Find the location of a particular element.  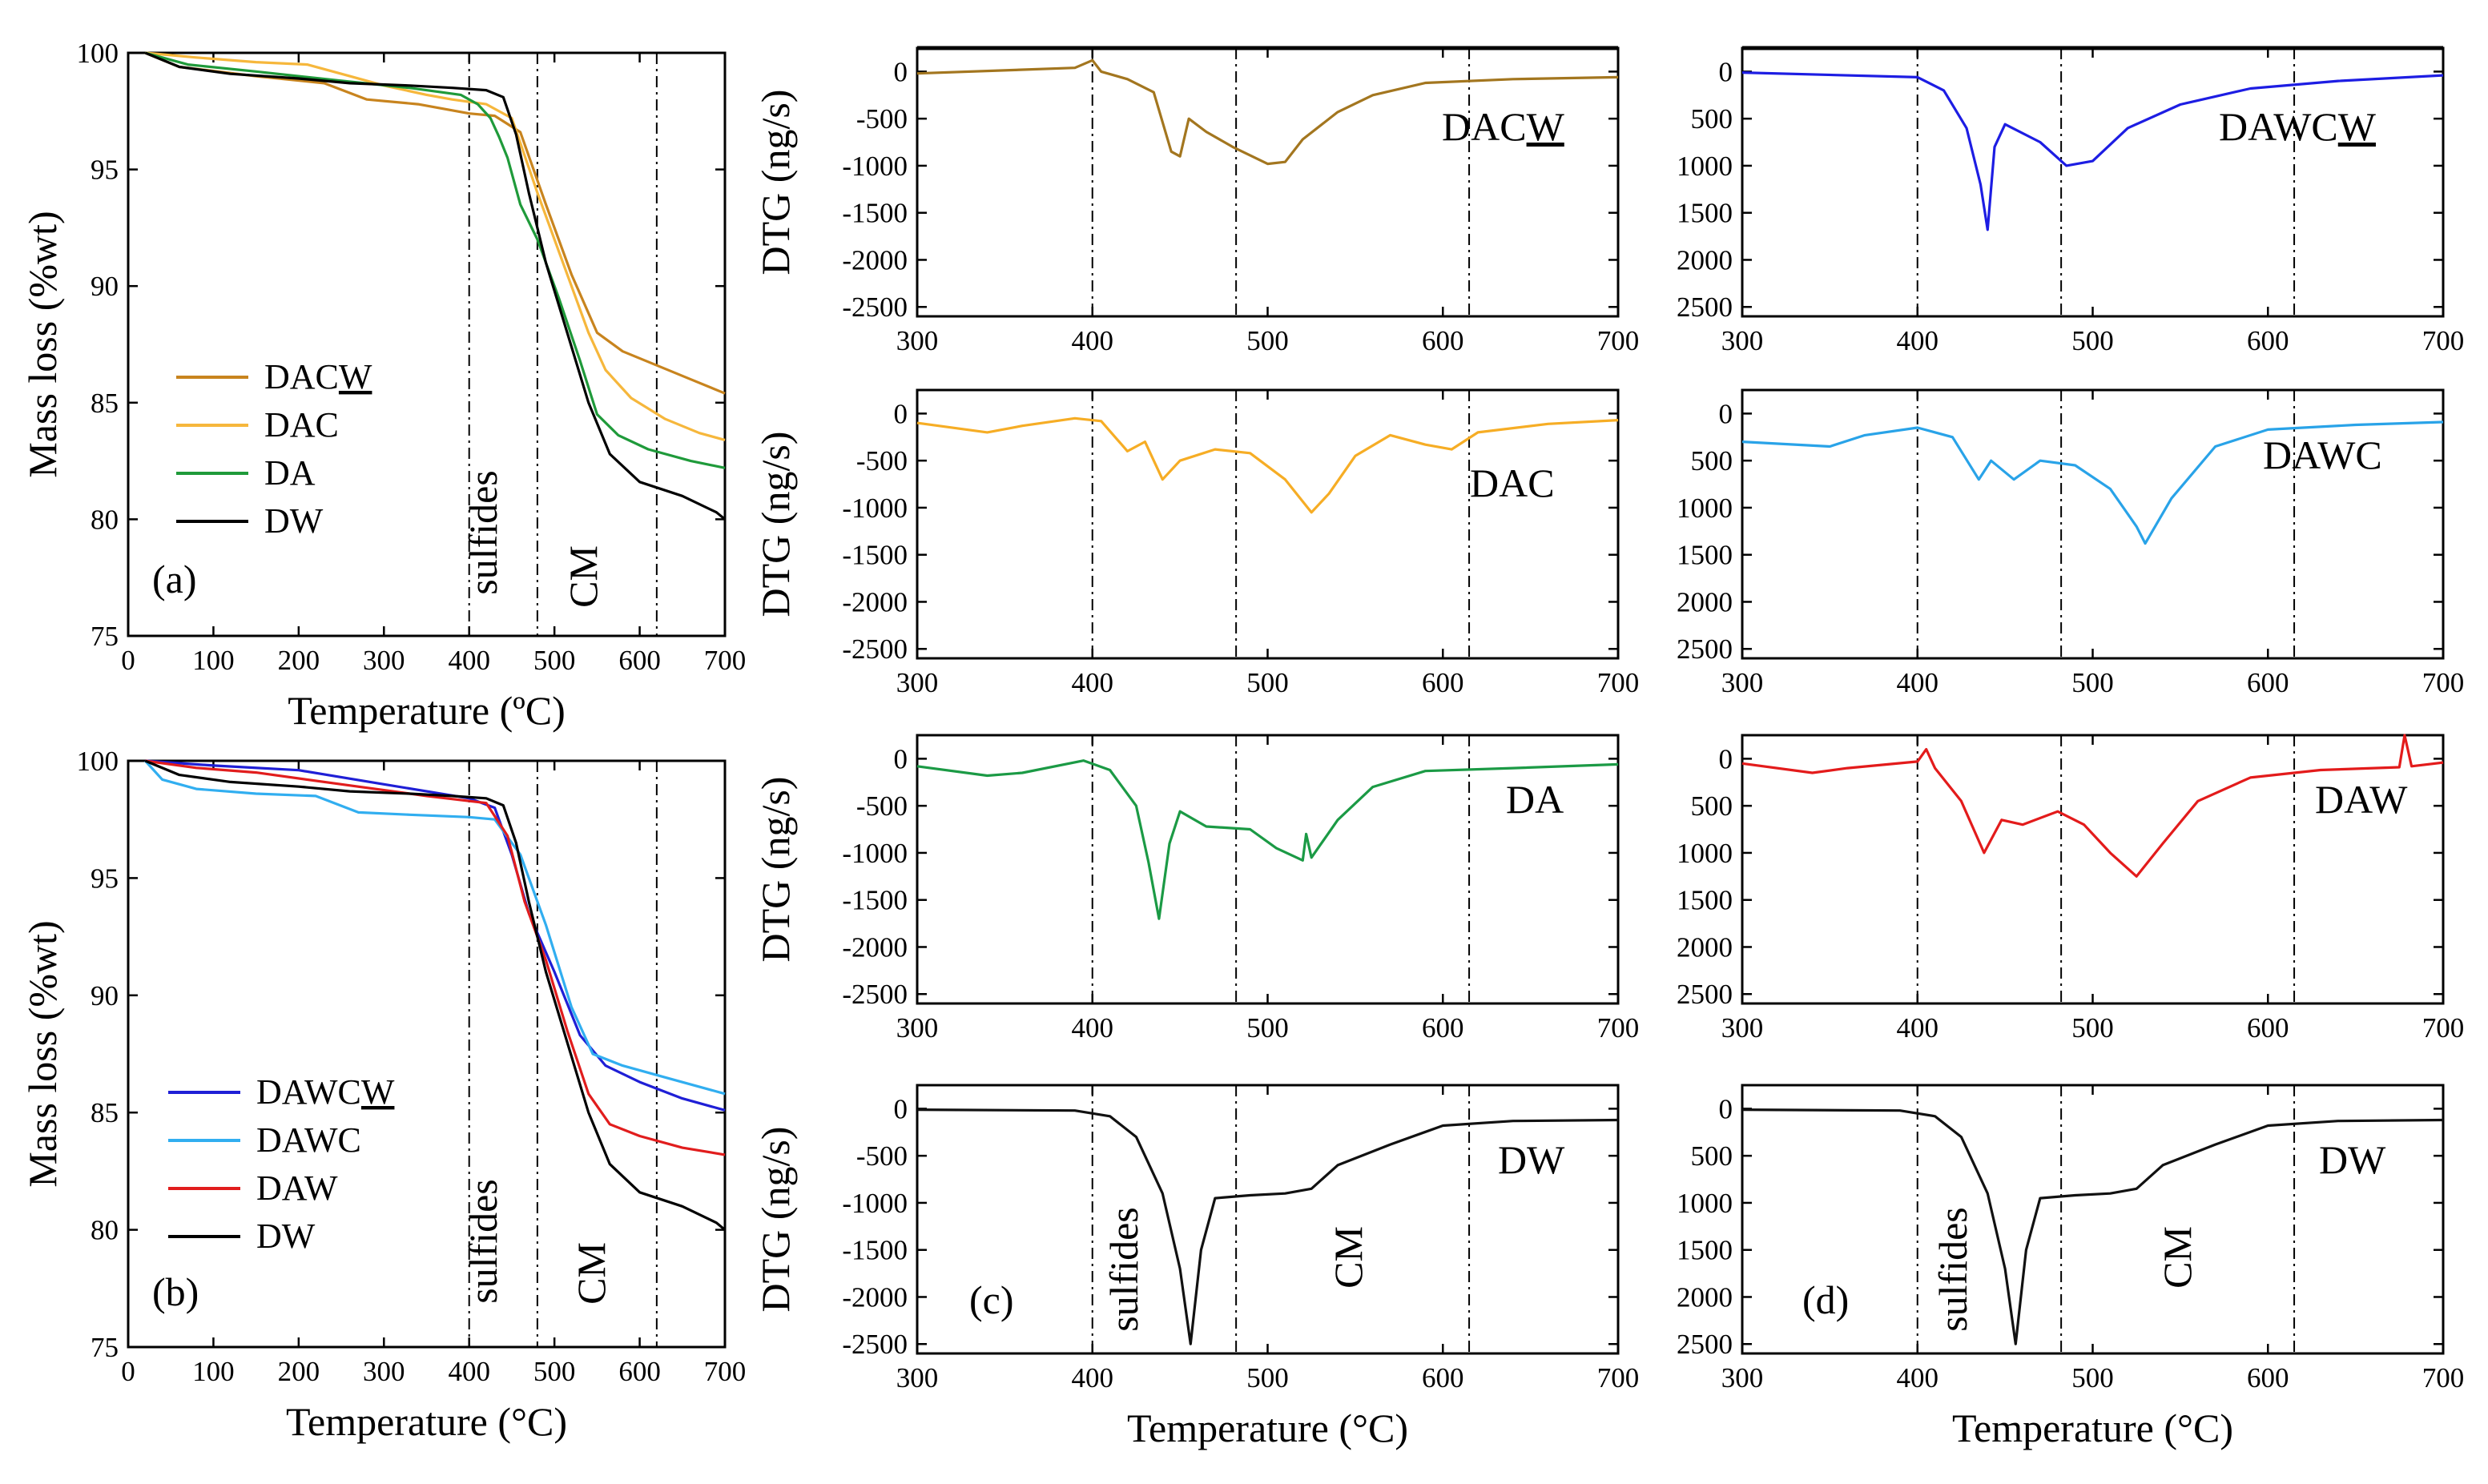

series-line-DA is located at coordinates (435, 260).